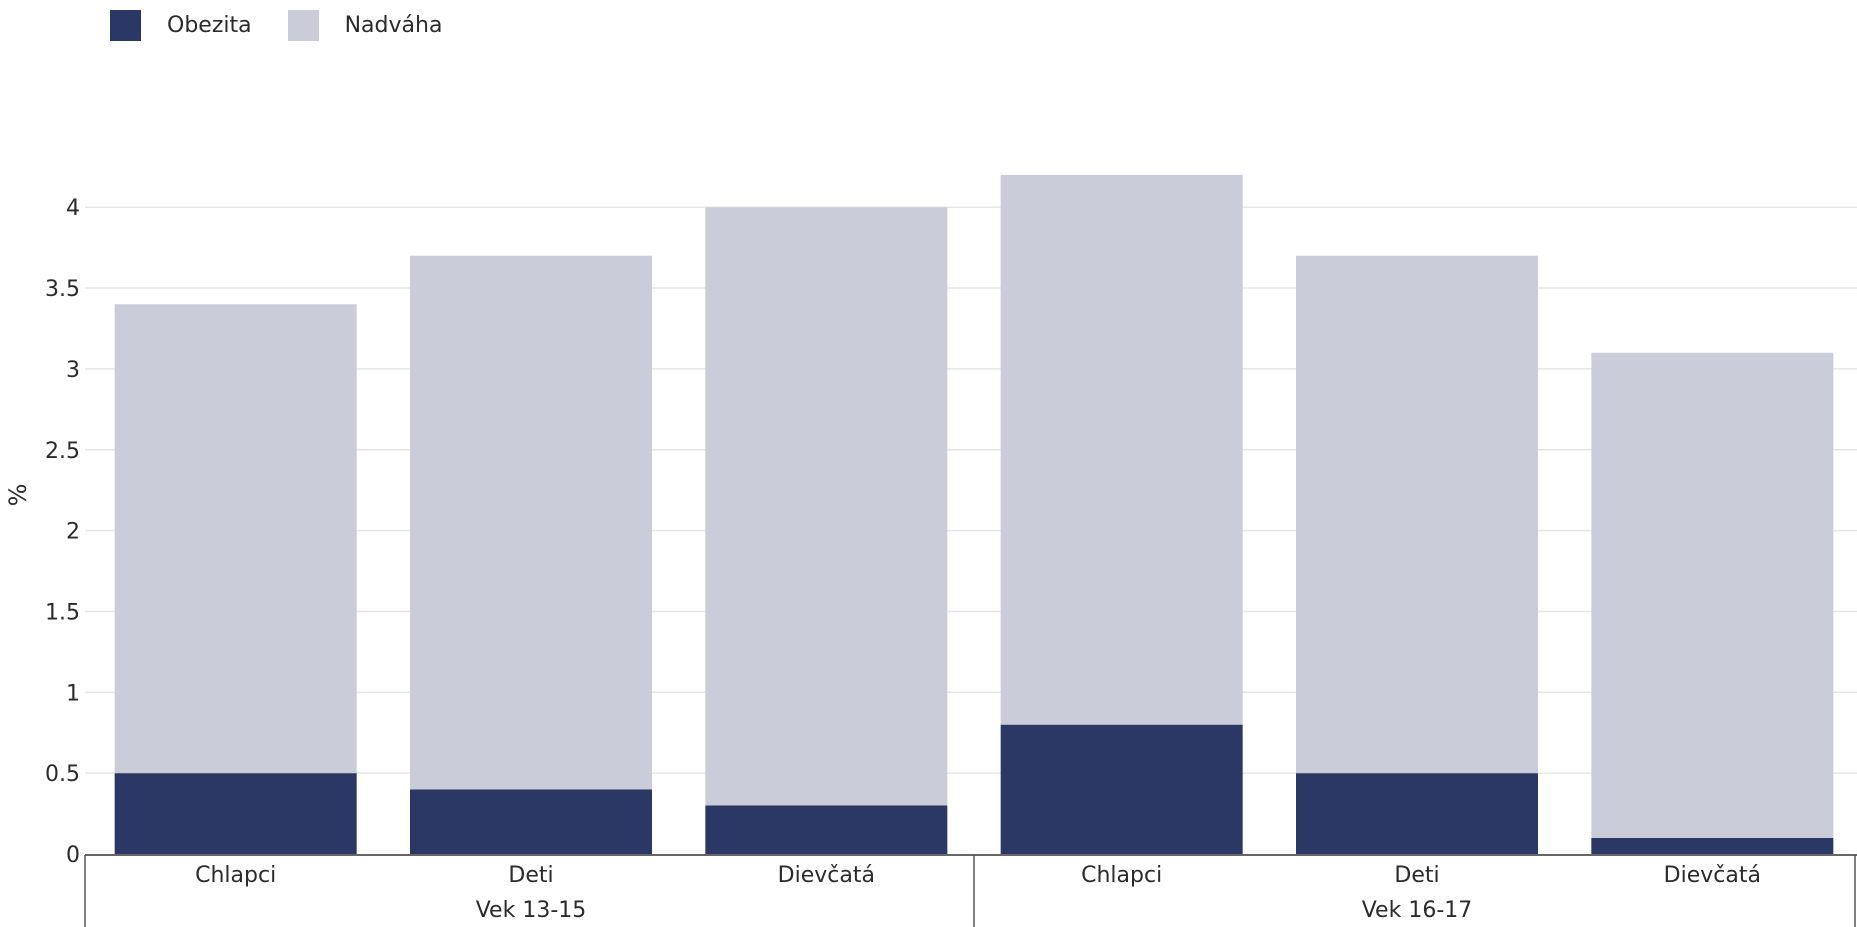 This screenshot has height=927, width=1857. What do you see at coordinates (125, 25) in the screenshot?
I see `legend-swatch-obezita` at bounding box center [125, 25].